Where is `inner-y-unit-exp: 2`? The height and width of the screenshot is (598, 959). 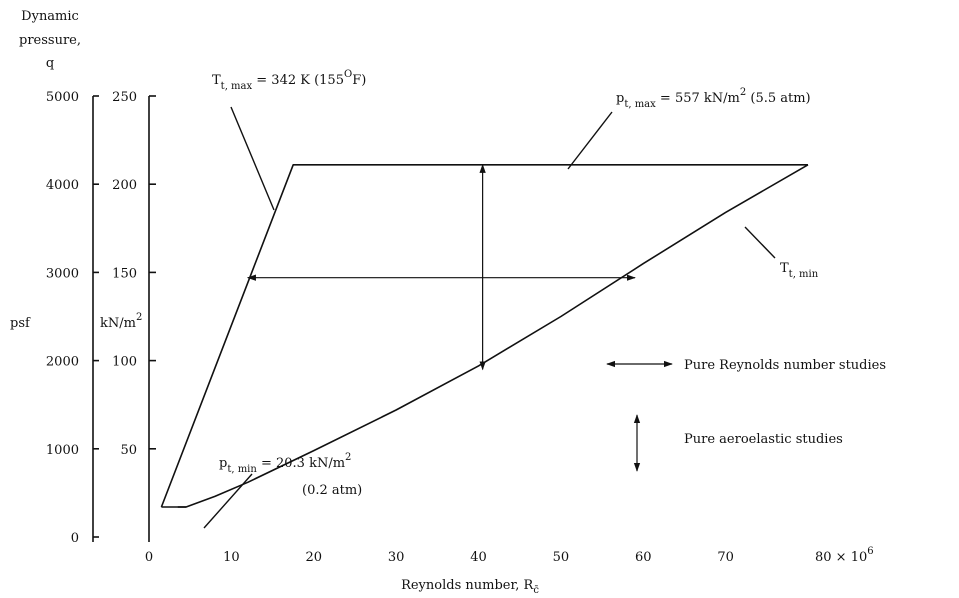
inner-y-unit-exp: 2 is located at coordinates (139, 317).